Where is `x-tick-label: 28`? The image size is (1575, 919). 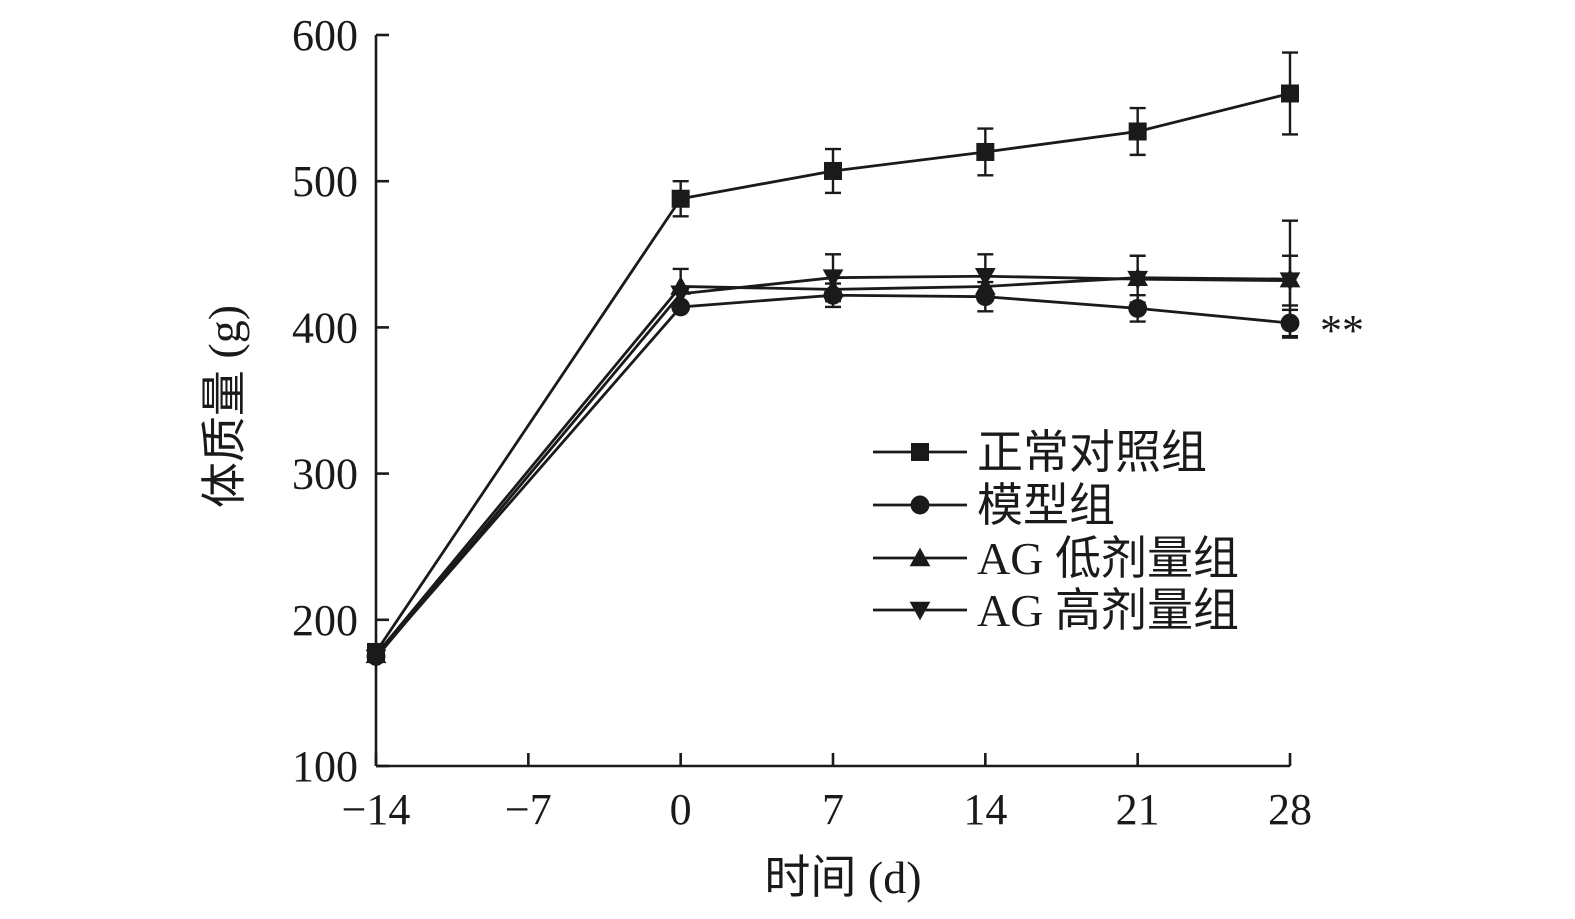
x-tick-label: 28 is located at coordinates (1290, 809).